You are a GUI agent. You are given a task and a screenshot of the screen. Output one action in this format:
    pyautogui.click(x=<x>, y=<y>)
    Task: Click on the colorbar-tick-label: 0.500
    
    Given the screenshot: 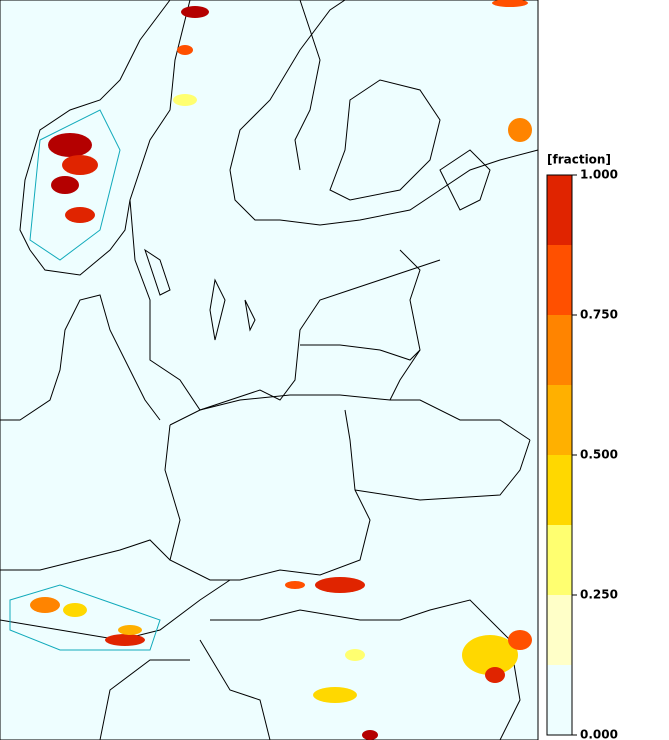 What is the action you would take?
    pyautogui.click(x=599, y=455)
    